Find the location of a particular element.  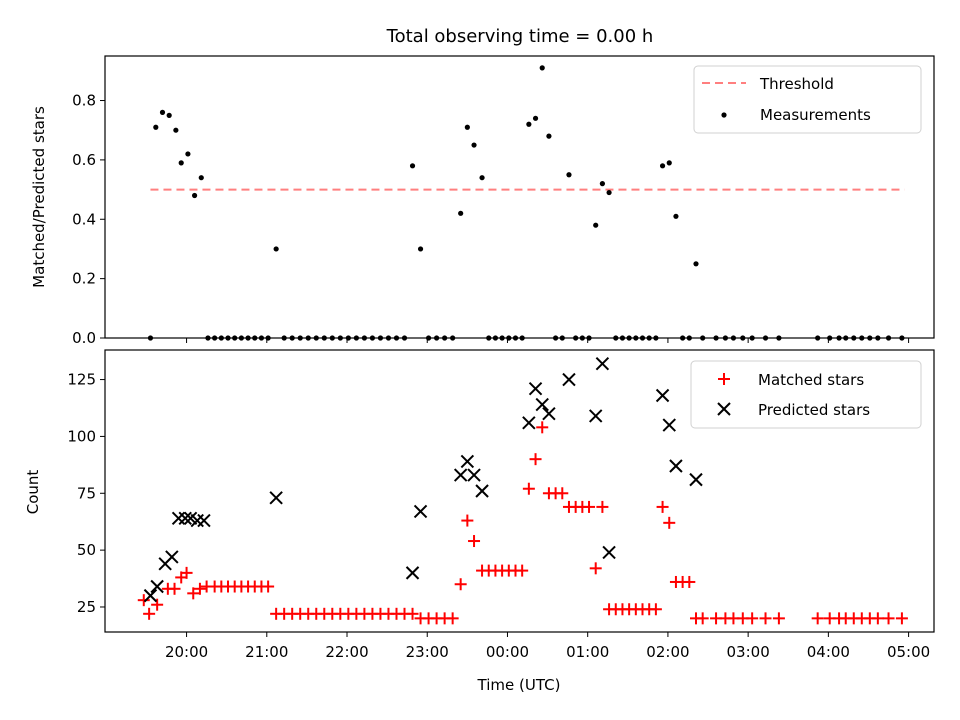

bottom-x-tick-label: 00:00 is located at coordinates (507, 652).